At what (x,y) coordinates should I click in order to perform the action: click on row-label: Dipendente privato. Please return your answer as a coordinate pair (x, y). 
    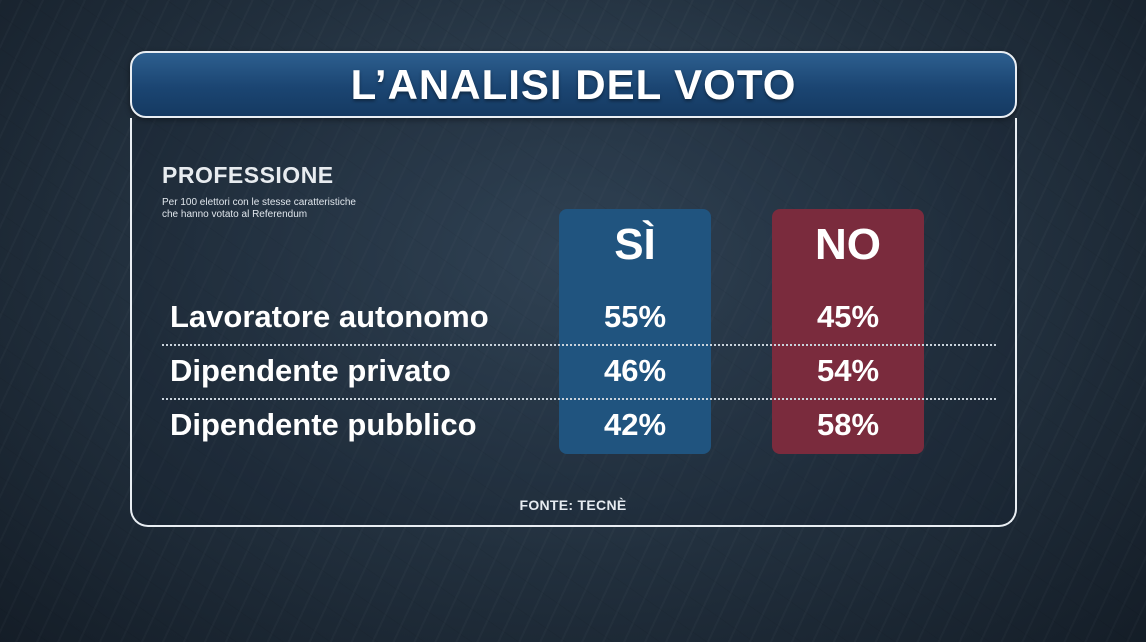
    Looking at the image, I should click on (310, 370).